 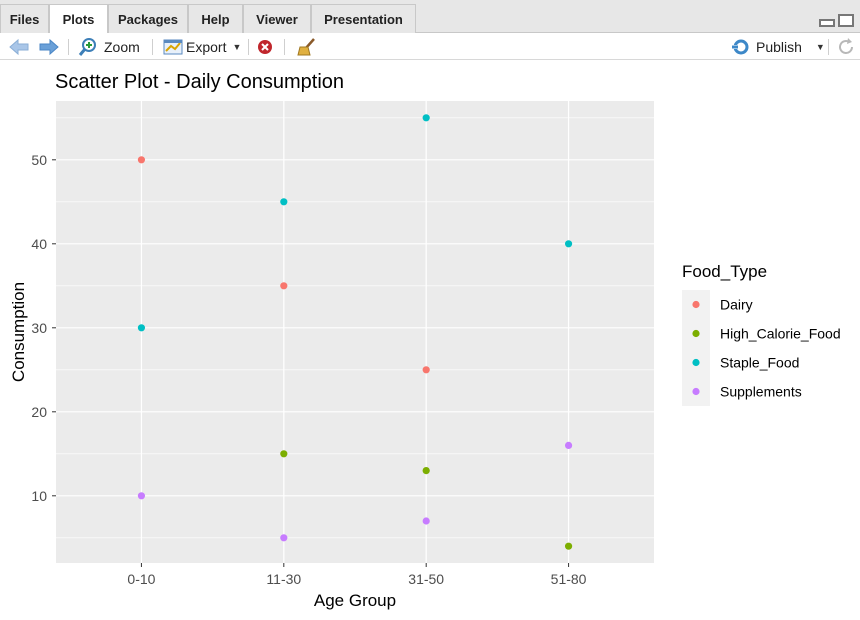 I want to click on export-label: Export, so click(x=206, y=46).